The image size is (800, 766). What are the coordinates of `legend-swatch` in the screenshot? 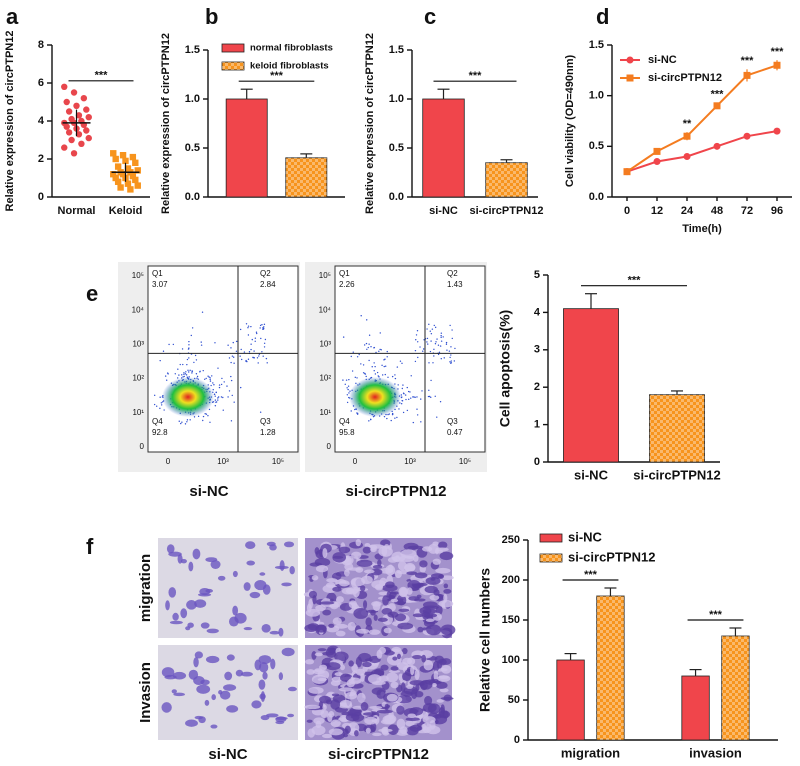 It's located at (551, 538).